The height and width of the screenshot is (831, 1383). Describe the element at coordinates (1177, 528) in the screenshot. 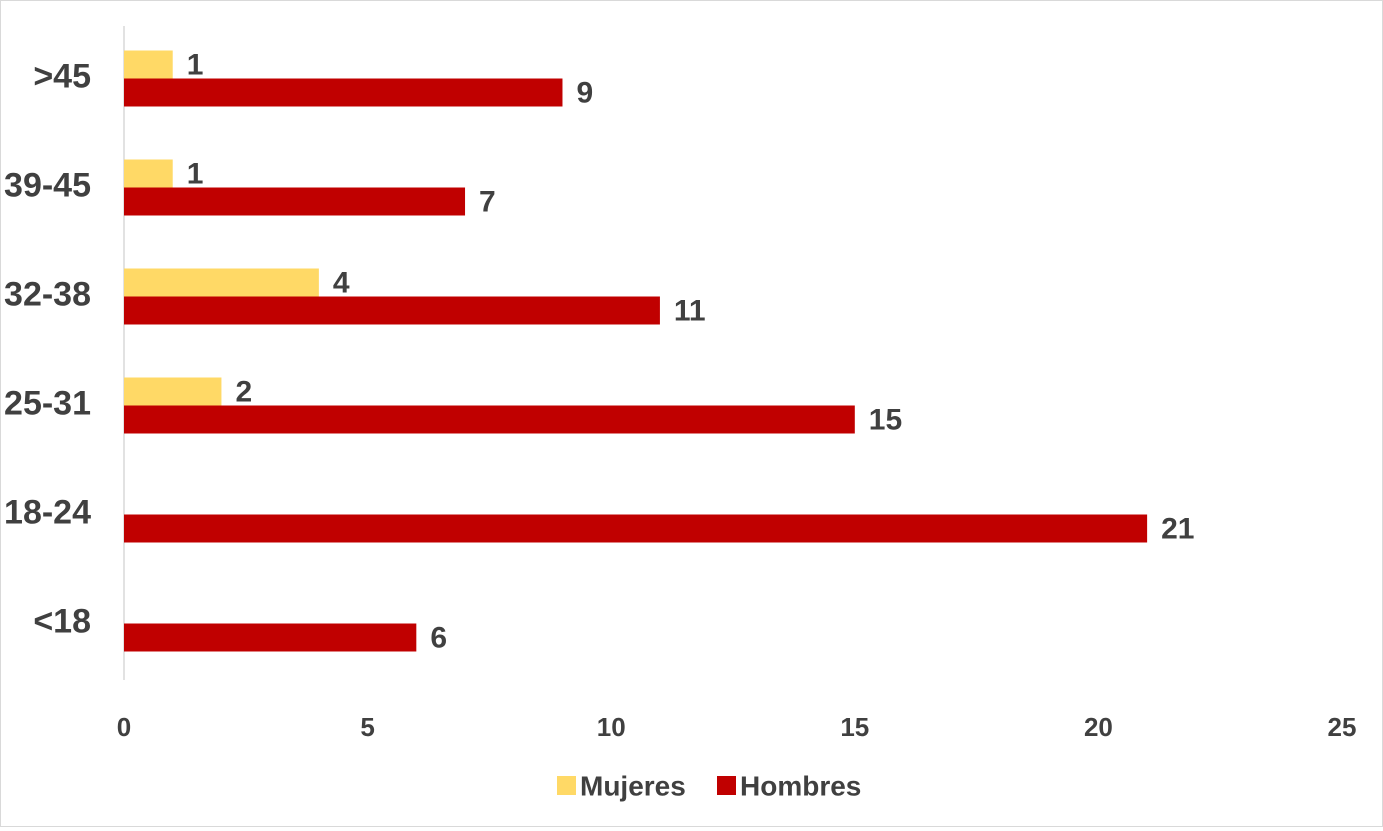

I see `data-label: 21` at that location.